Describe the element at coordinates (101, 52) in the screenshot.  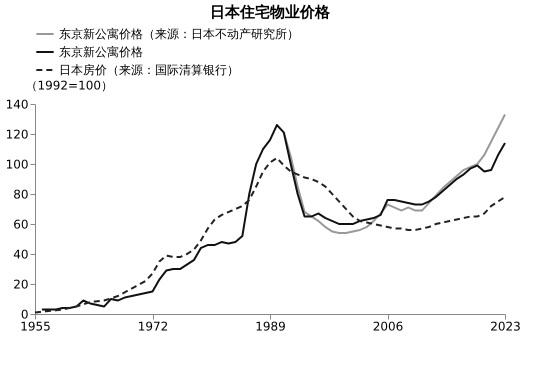
I see `legend-label: 东京新公寓价格` at that location.